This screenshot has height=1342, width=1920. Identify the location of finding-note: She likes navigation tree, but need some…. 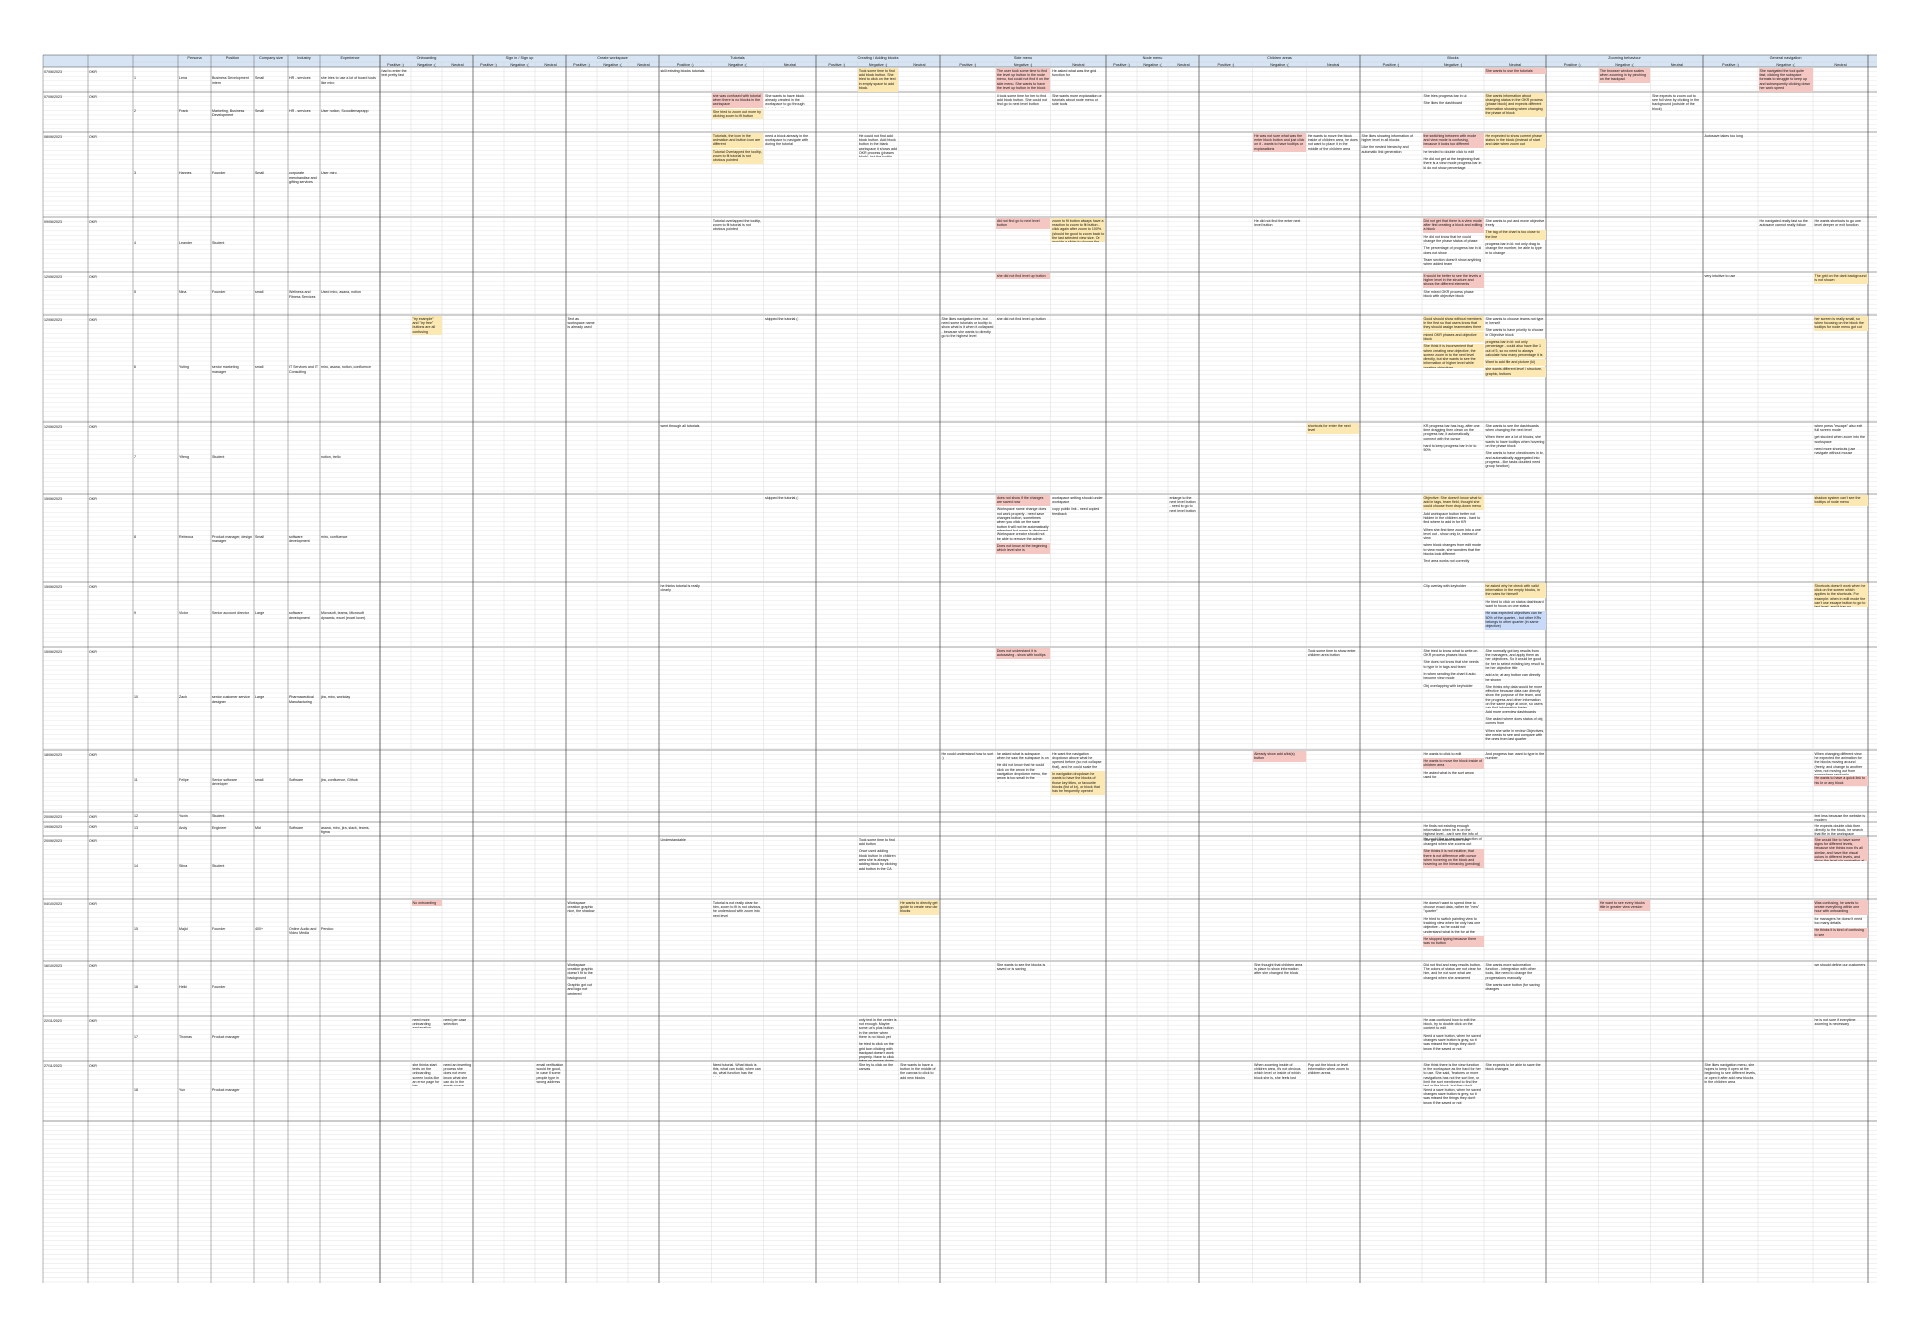
(967, 327).